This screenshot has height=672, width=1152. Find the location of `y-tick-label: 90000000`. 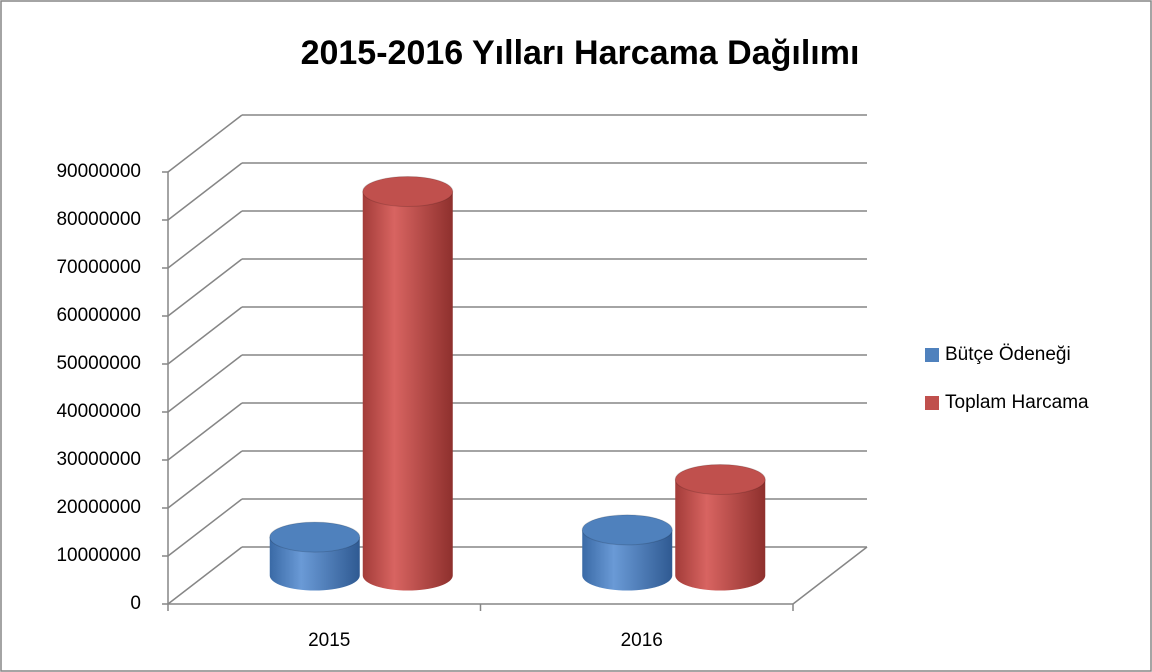

y-tick-label: 90000000 is located at coordinates (98, 171).